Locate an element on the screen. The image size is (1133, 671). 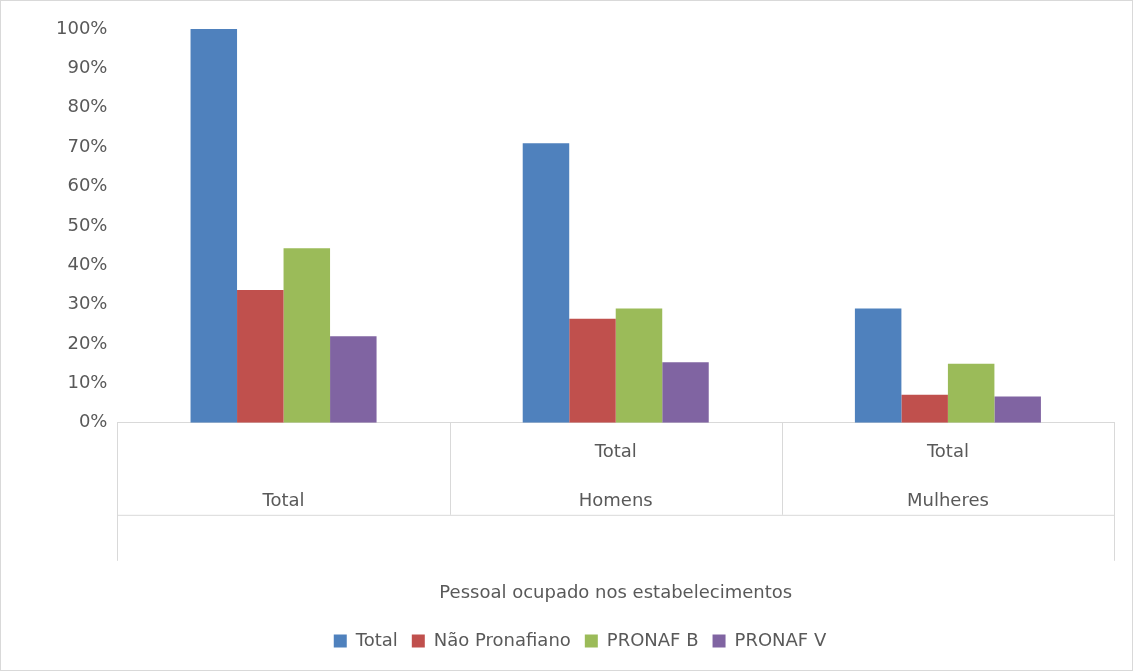
y-tick-label: 50% is located at coordinates (87, 224).